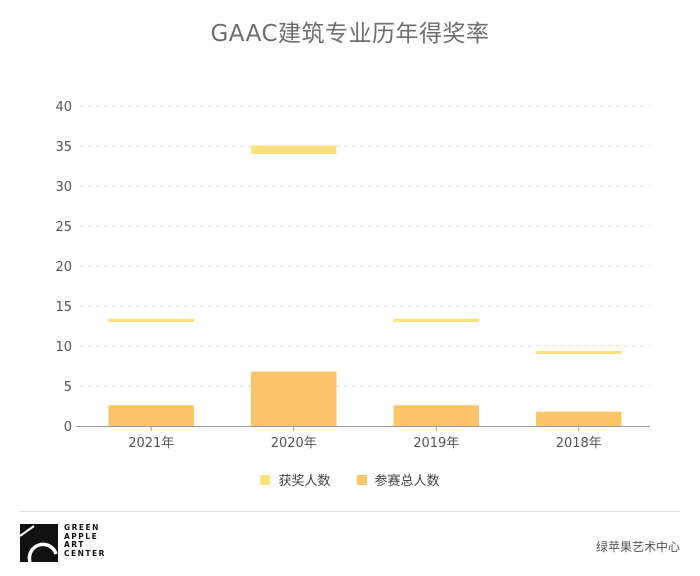 This screenshot has height=576, width=700. I want to click on apple-logo-icon, so click(39, 543).